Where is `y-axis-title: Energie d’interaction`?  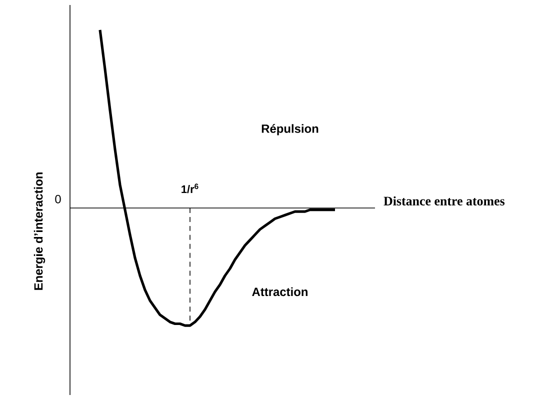 y-axis-title: Energie d’interaction is located at coordinates (40, 231).